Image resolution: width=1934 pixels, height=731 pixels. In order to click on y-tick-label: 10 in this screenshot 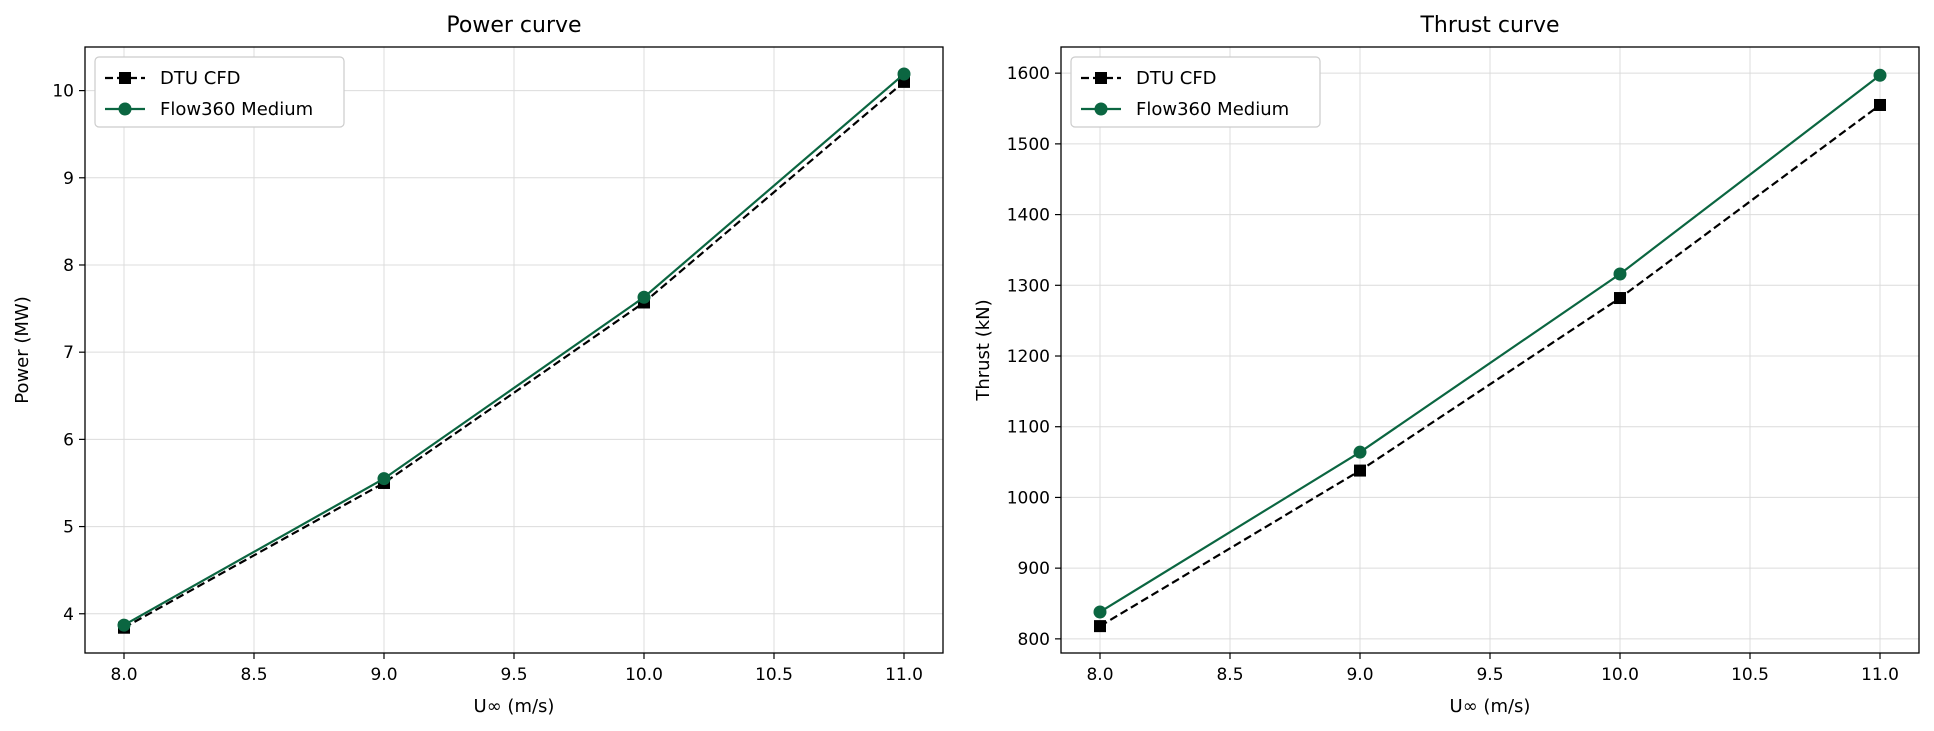, I will do `click(63, 92)`.